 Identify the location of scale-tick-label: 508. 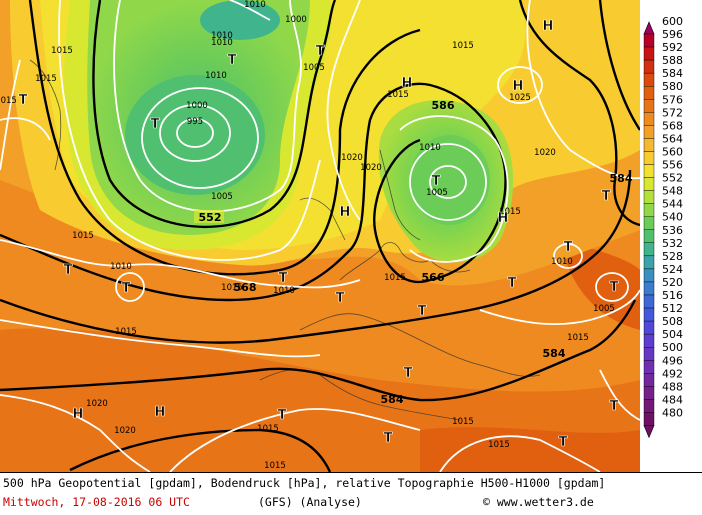
(672, 321).